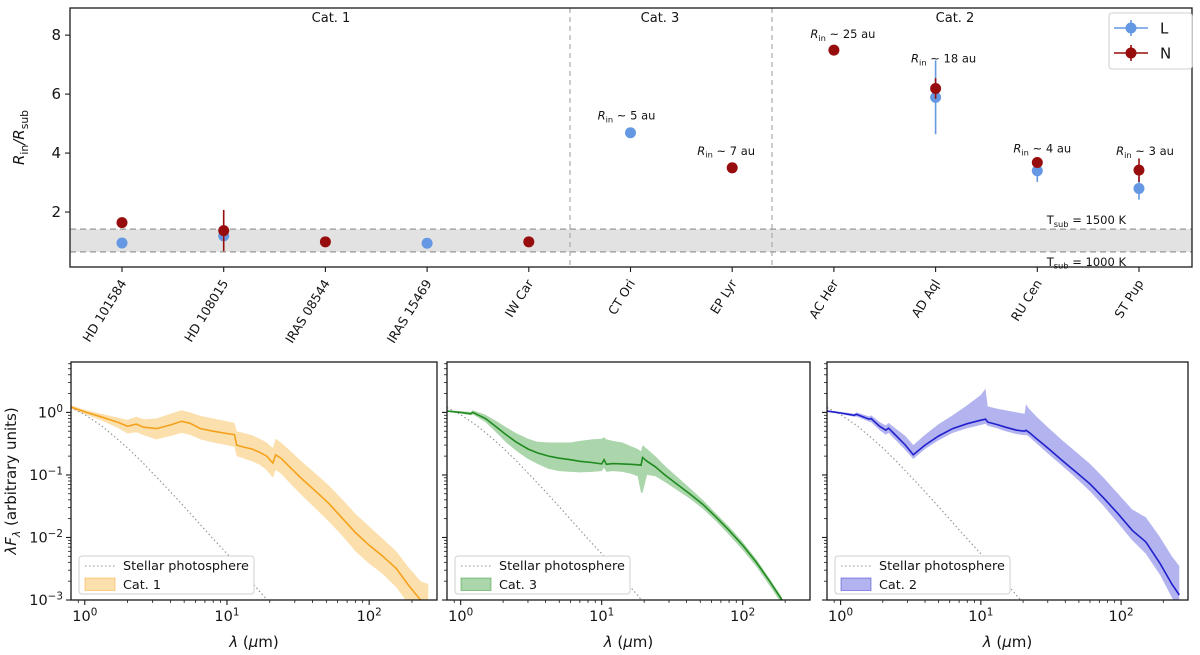 The image size is (1200, 655). What do you see at coordinates (56, 35) in the screenshot?
I see `y-tick-label: 8` at bounding box center [56, 35].